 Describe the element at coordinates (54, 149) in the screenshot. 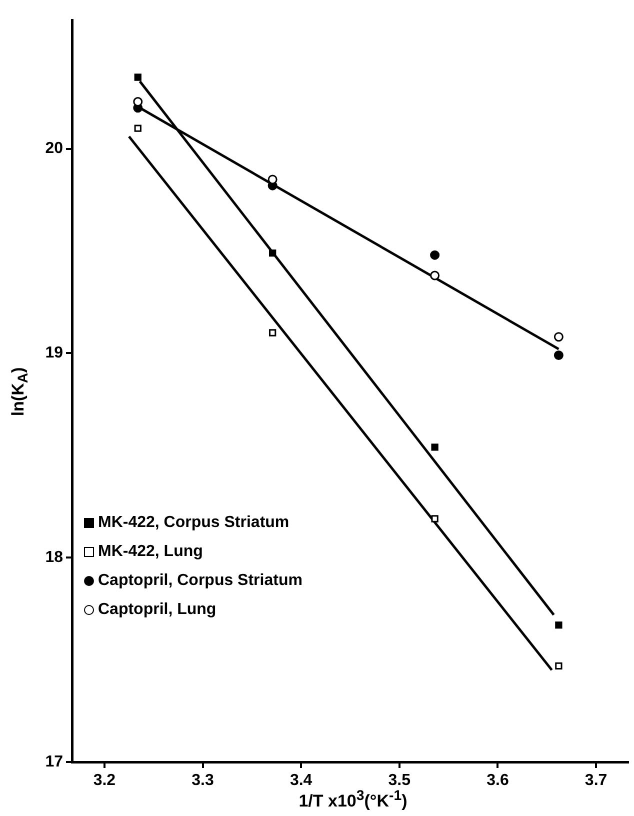

I see `y-tick-label: 20` at that location.